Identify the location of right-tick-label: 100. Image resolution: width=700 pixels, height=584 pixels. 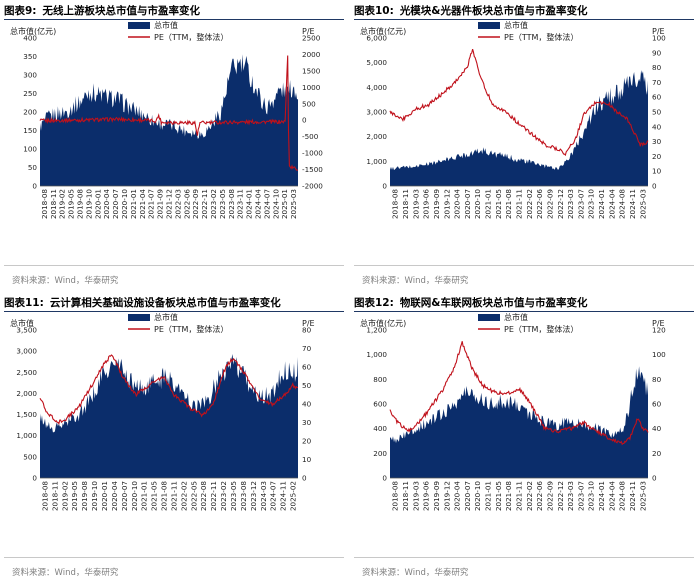
(659, 354).